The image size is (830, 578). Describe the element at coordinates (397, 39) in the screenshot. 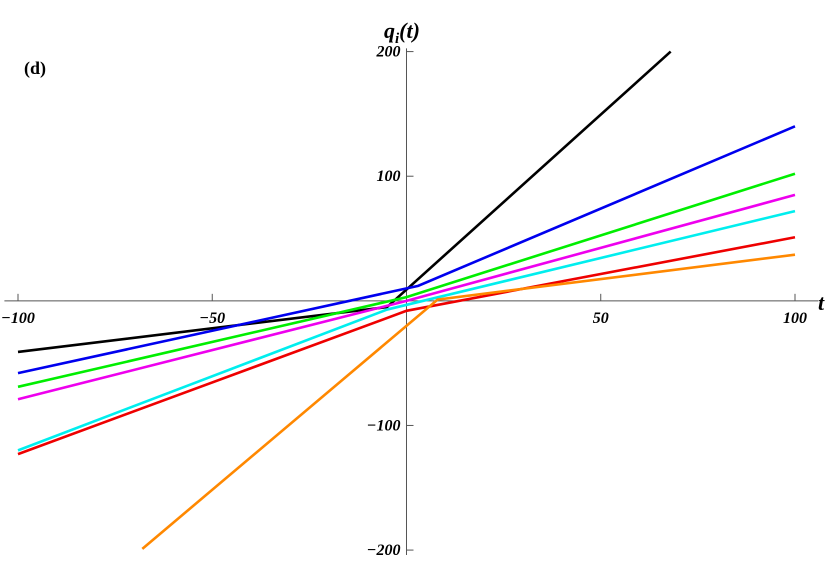

I see `y-label-sub: i` at that location.